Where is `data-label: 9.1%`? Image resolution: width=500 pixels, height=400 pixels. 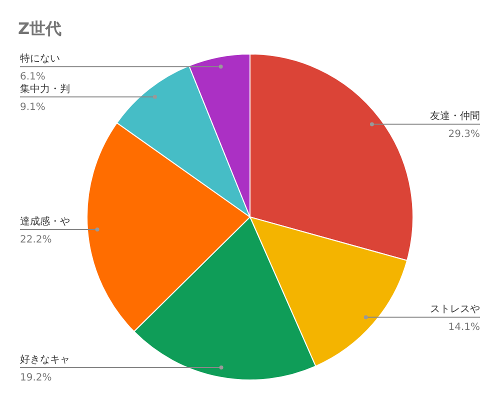
data-label: 9.1% is located at coordinates (33, 107).